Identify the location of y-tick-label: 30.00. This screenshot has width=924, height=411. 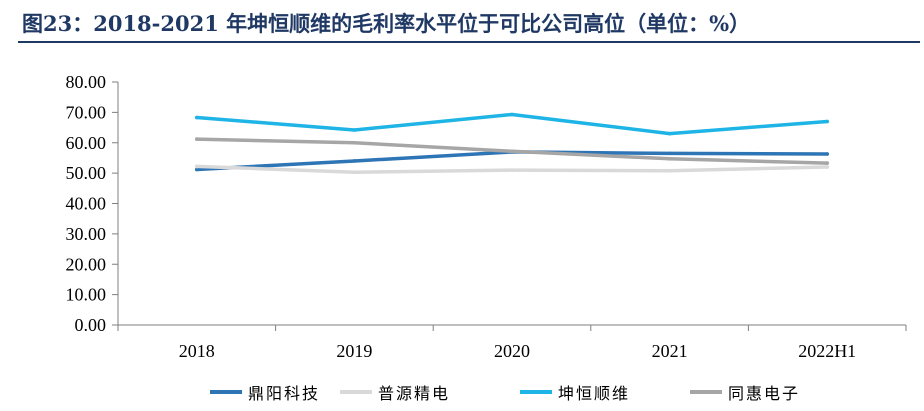
(86, 234).